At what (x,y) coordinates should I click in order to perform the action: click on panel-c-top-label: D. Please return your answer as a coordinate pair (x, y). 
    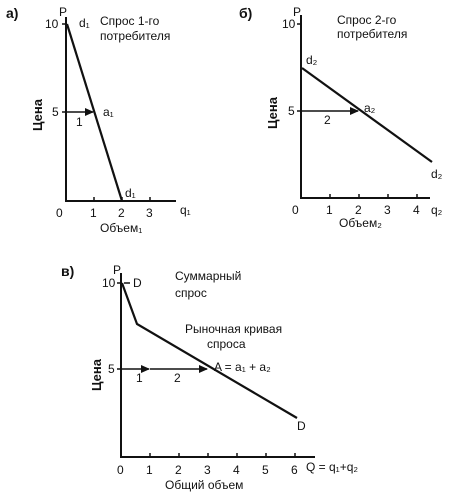
    Looking at the image, I should click on (137, 283).